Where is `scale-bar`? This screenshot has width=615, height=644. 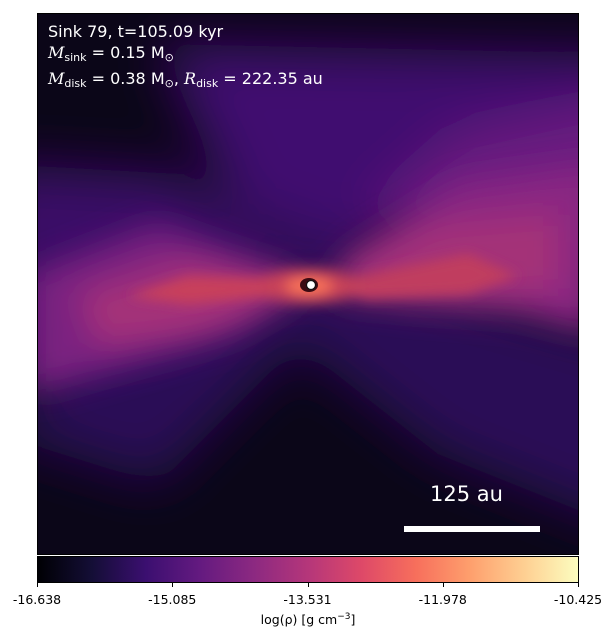 scale-bar is located at coordinates (472, 529).